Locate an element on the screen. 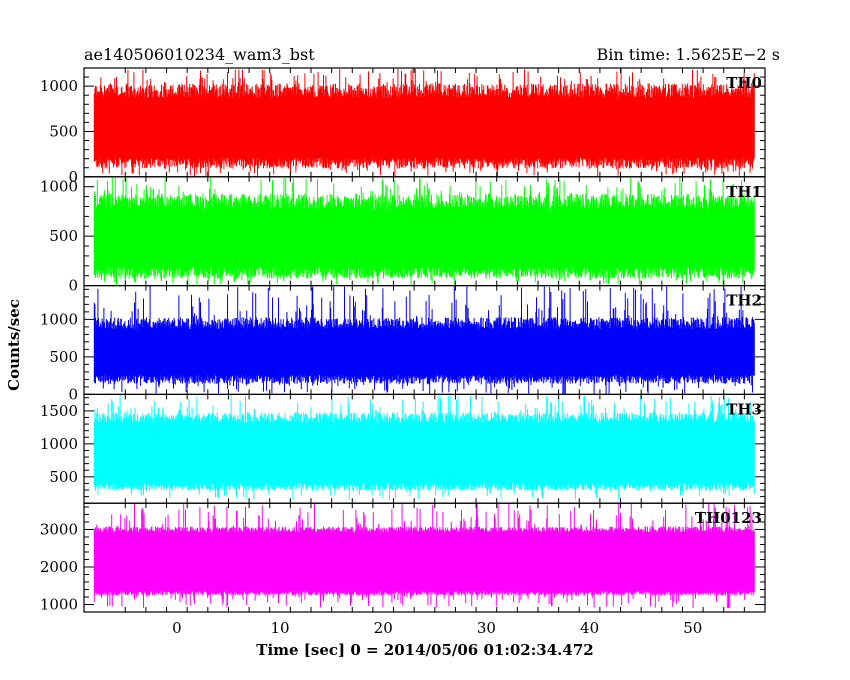 This screenshot has height=680, width=850. x-tick-label: 40 is located at coordinates (589, 628).